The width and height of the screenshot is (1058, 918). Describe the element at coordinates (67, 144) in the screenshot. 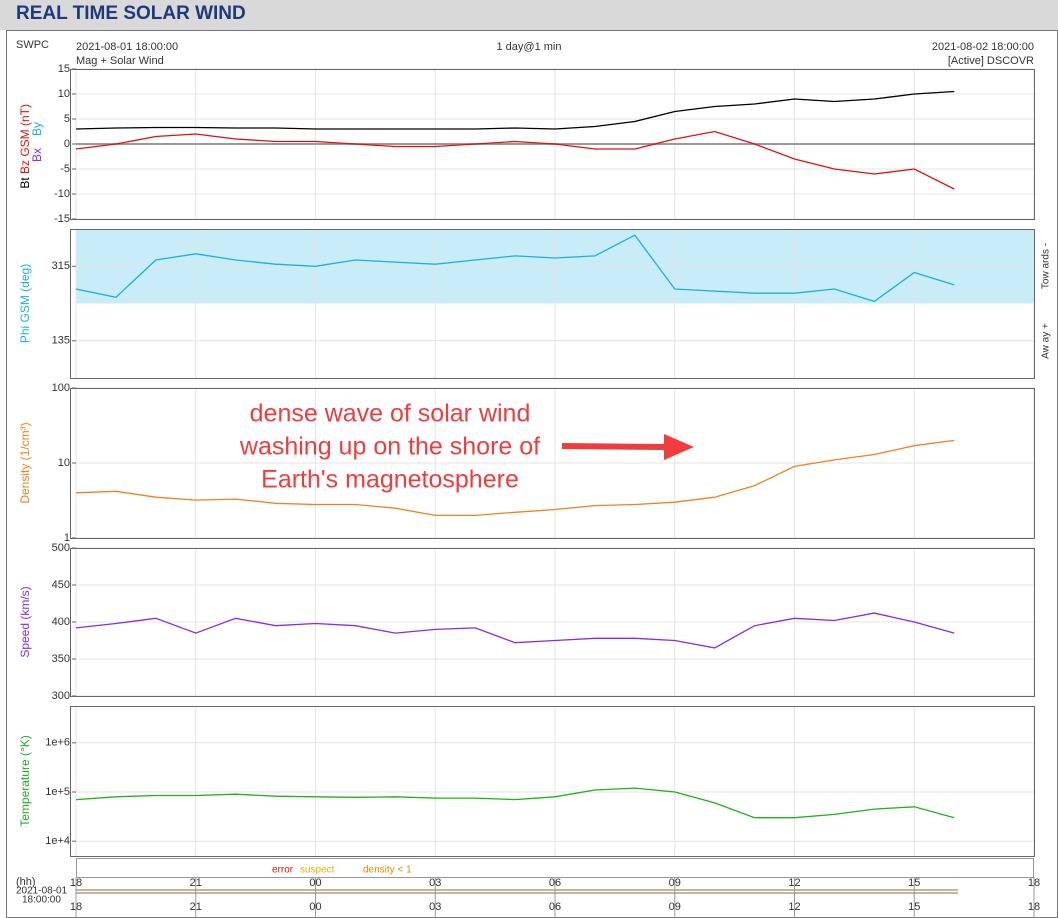

I see `y-tick-label: 0` at that location.